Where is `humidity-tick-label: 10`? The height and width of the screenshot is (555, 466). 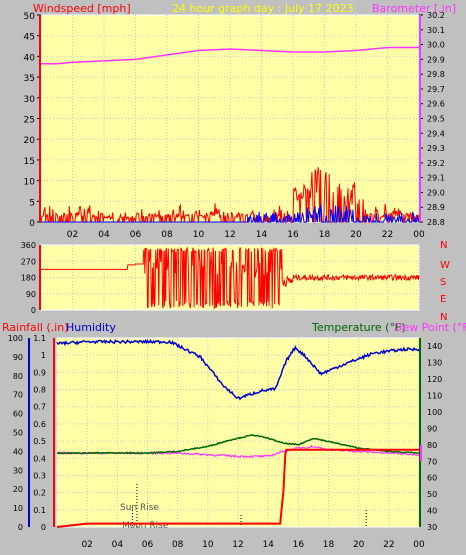
humidity-tick-label: 10 is located at coordinates (18, 508).